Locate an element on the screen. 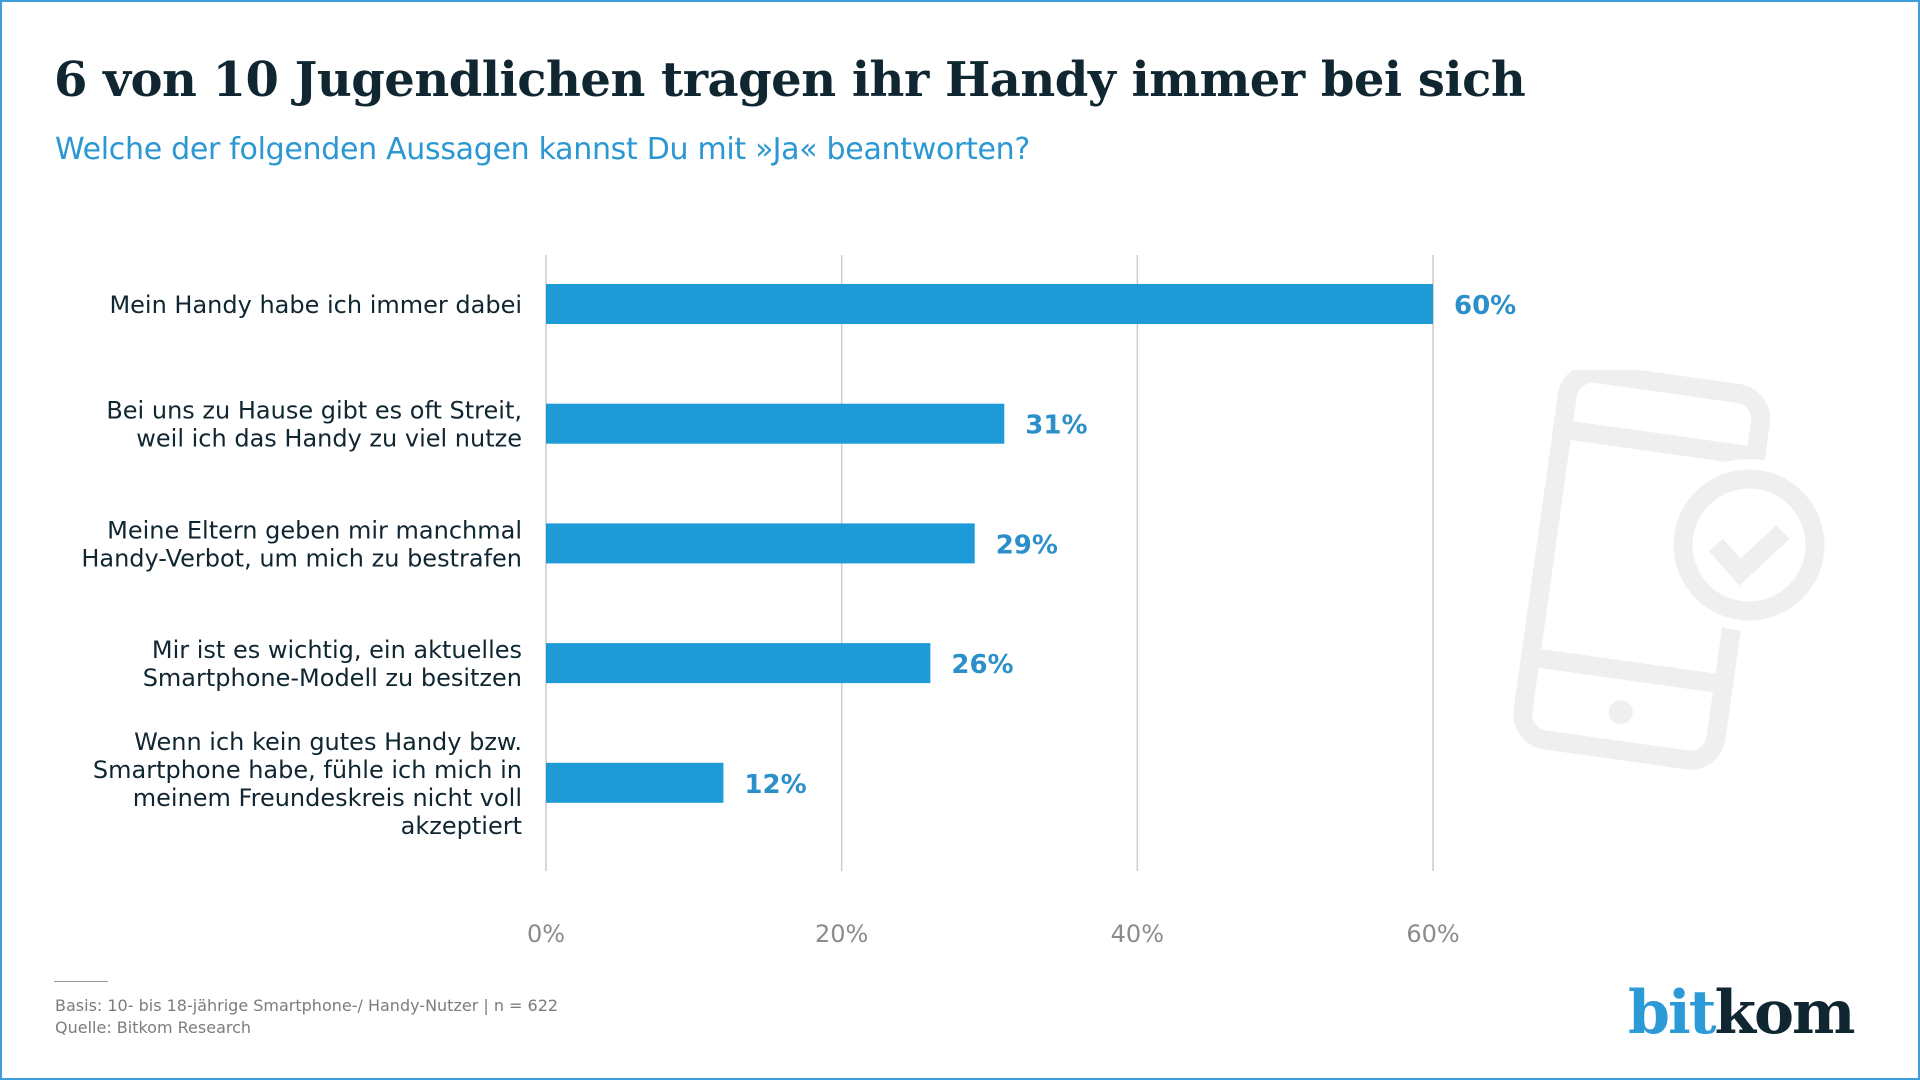 The height and width of the screenshot is (1080, 1920). category-label-line: meinem Freundeskreis nicht voll is located at coordinates (327, 798).